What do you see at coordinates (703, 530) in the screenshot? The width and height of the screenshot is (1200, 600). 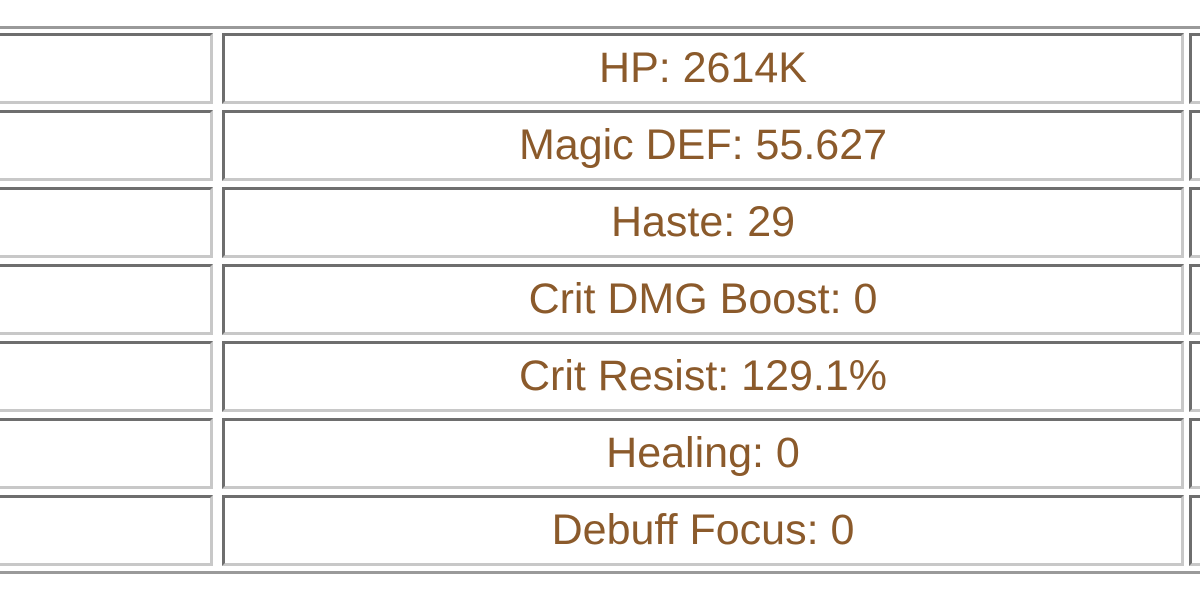 I see `stat-cell: Debuff Focus: 0` at bounding box center [703, 530].